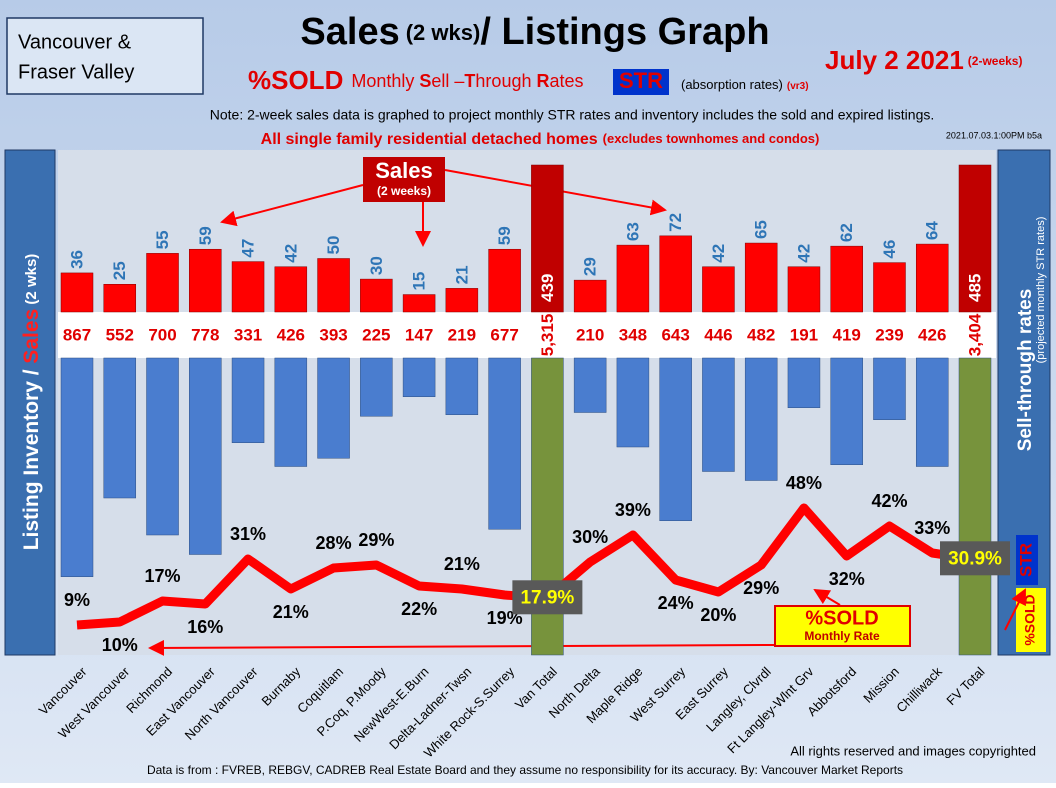  I want to click on listing-label: 393, so click(333, 334).